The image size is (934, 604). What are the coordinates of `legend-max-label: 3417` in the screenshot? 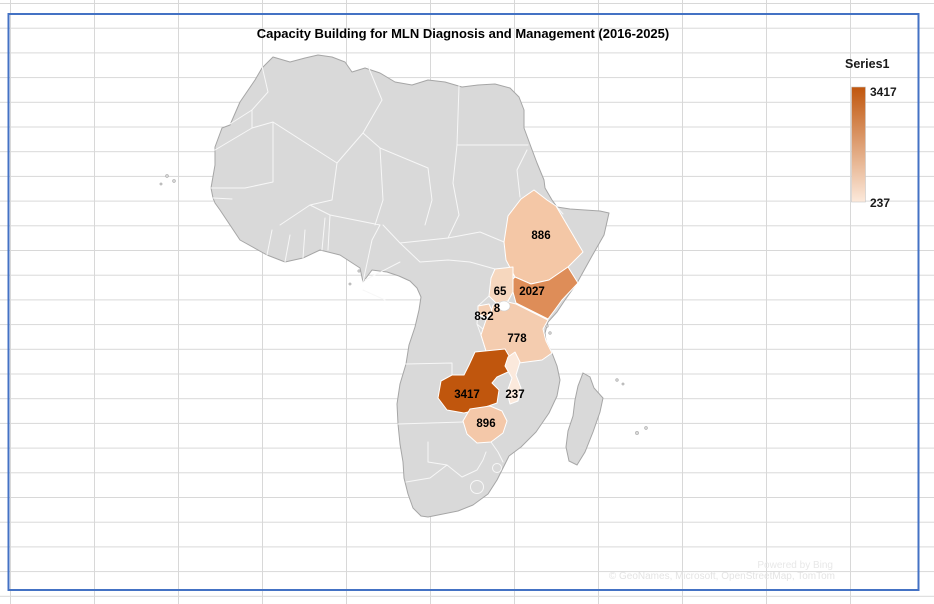 It's located at (883, 92).